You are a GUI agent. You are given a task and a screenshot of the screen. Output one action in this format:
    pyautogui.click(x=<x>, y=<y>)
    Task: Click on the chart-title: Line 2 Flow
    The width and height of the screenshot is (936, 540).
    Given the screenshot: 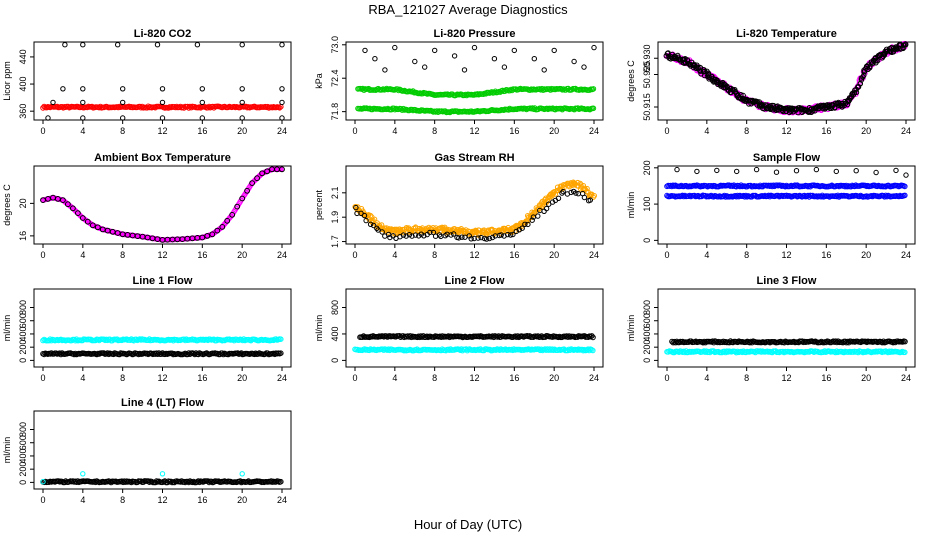 What is the action you would take?
    pyautogui.click(x=475, y=281)
    